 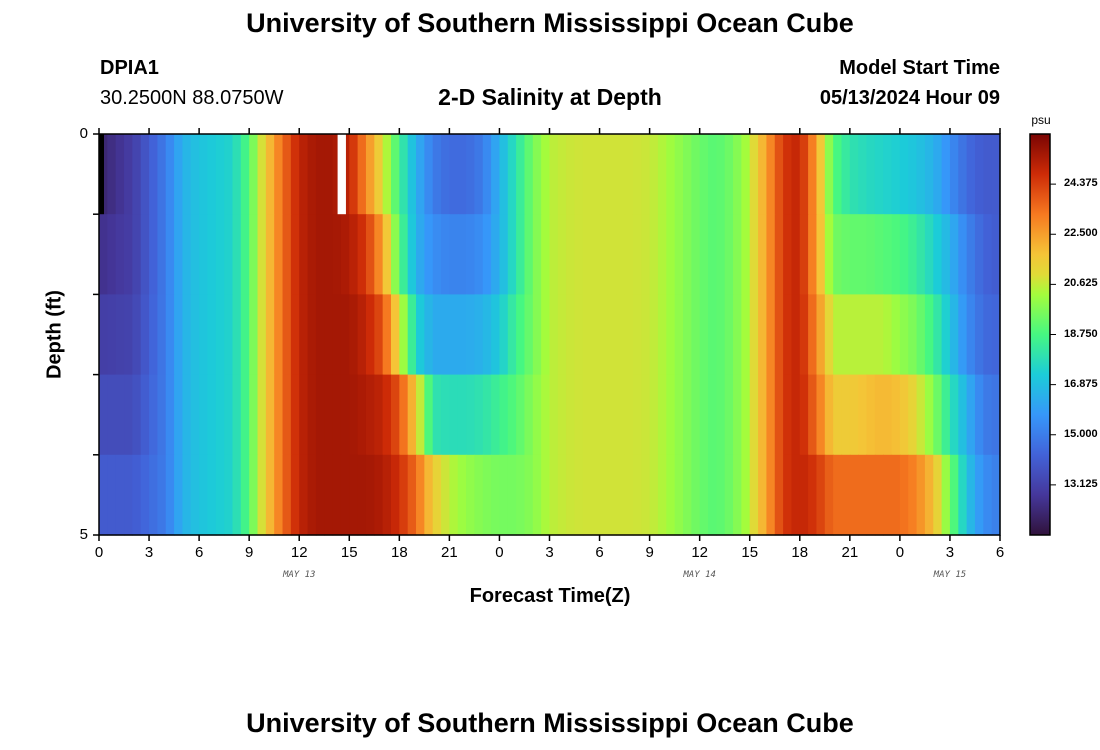 I want to click on day-label: MAY 13, so click(x=299, y=575).